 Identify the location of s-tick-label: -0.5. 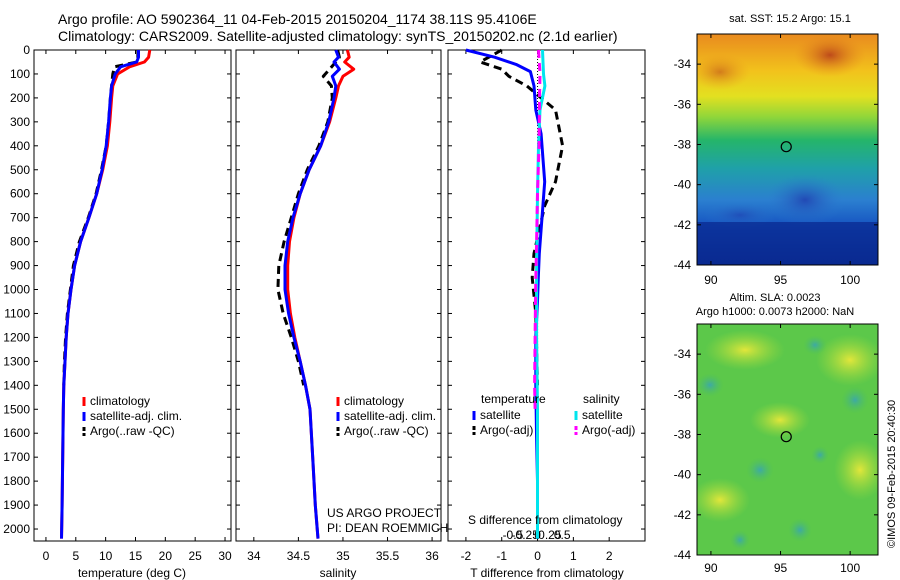
(513, 535).